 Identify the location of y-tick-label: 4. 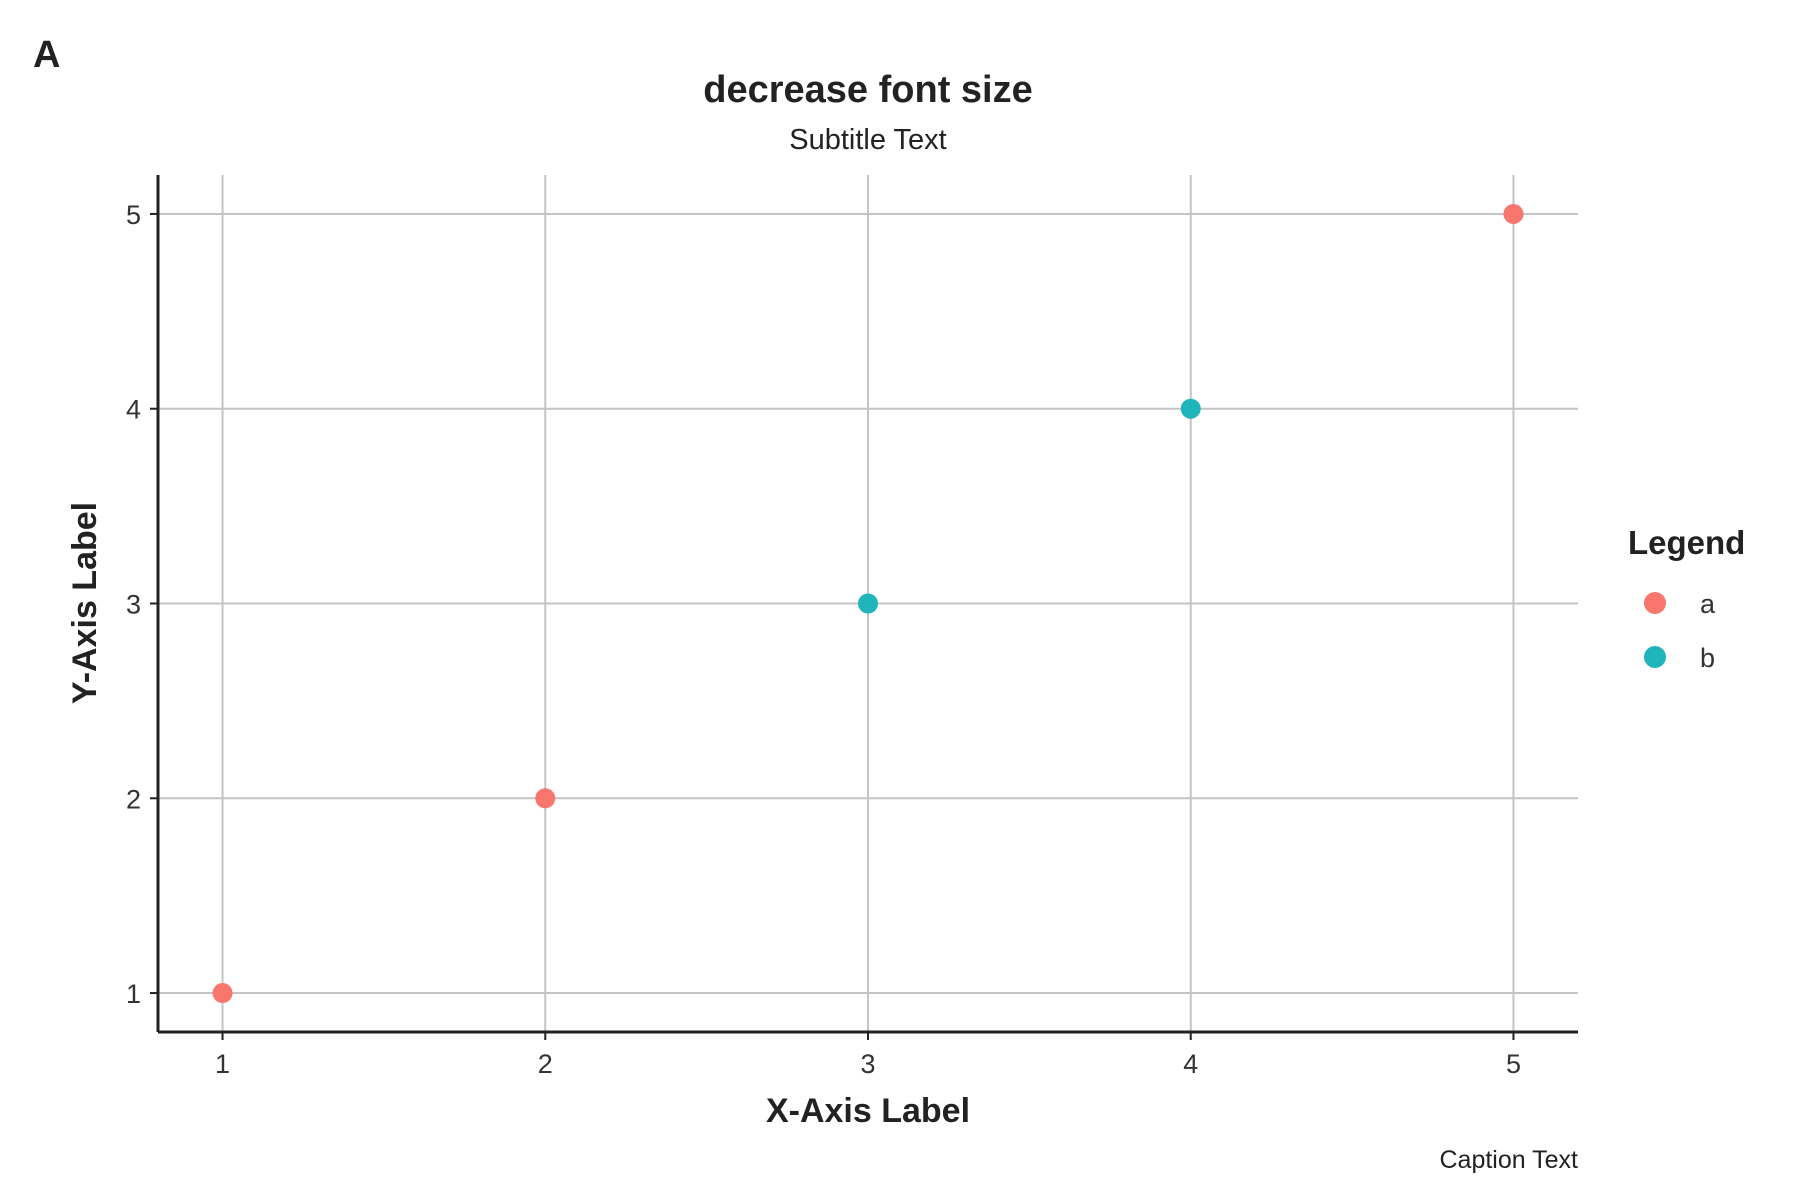
(133, 410).